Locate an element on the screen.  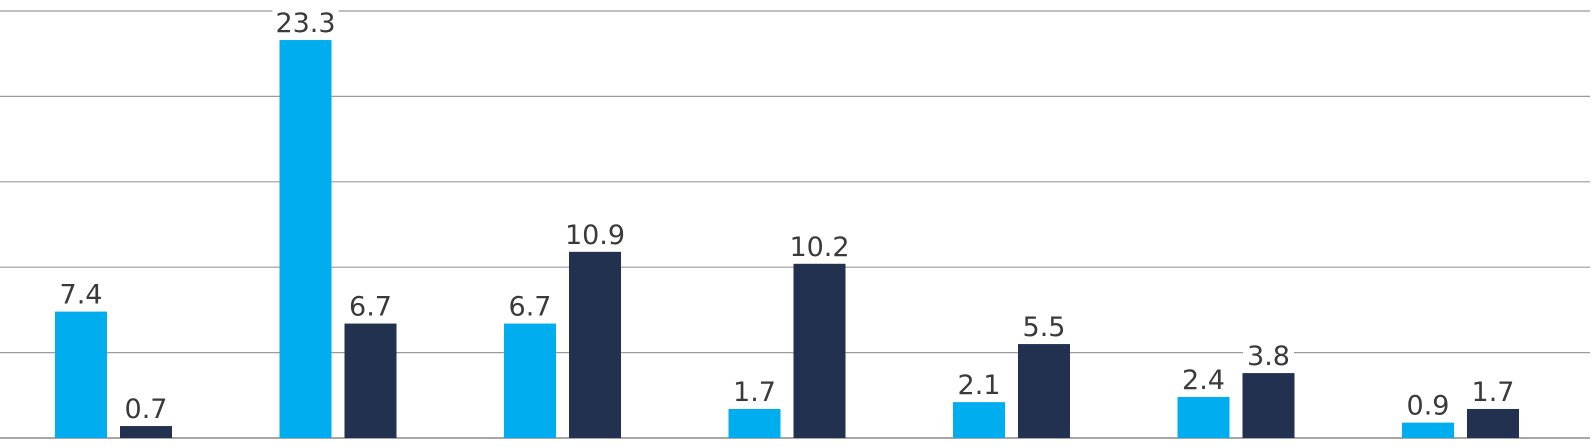
data-label-series-1-group-6: 2.4 is located at coordinates (1203, 380).